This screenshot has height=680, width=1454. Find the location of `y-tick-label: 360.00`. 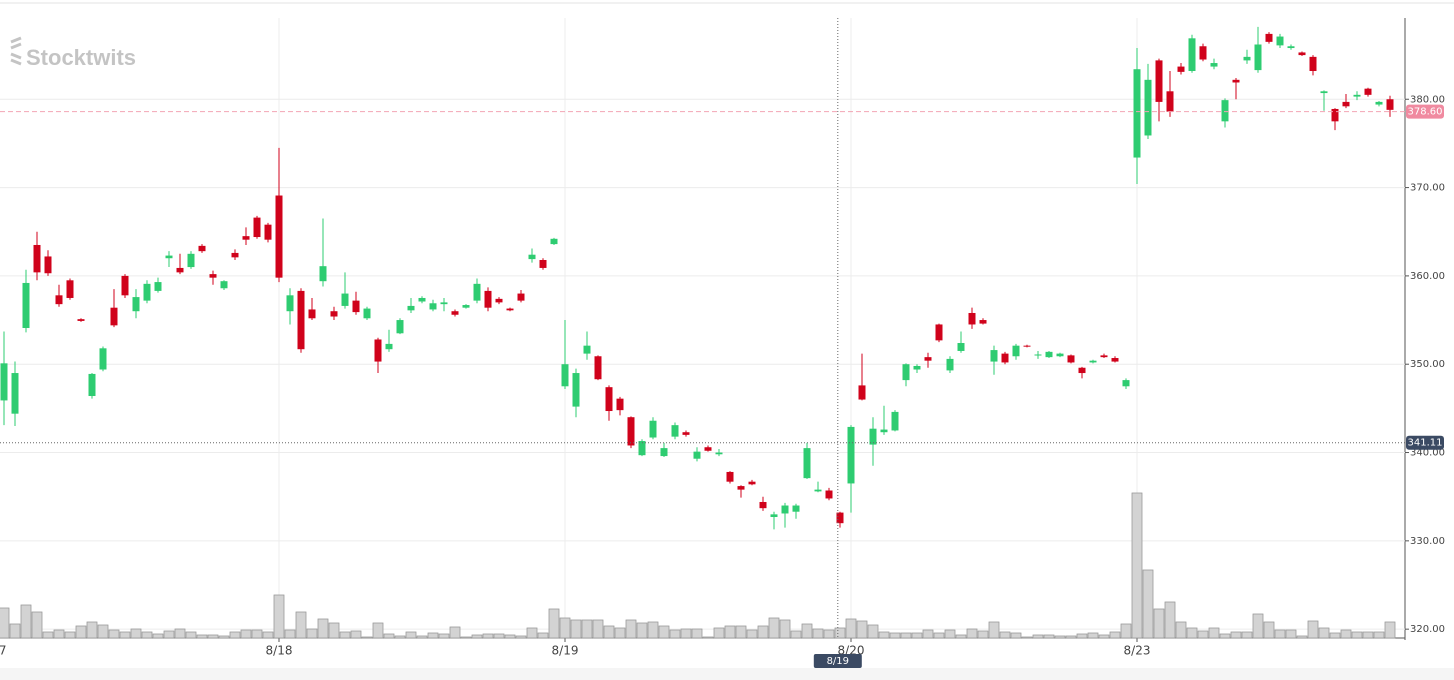

y-tick-label: 360.00 is located at coordinates (1427, 276).